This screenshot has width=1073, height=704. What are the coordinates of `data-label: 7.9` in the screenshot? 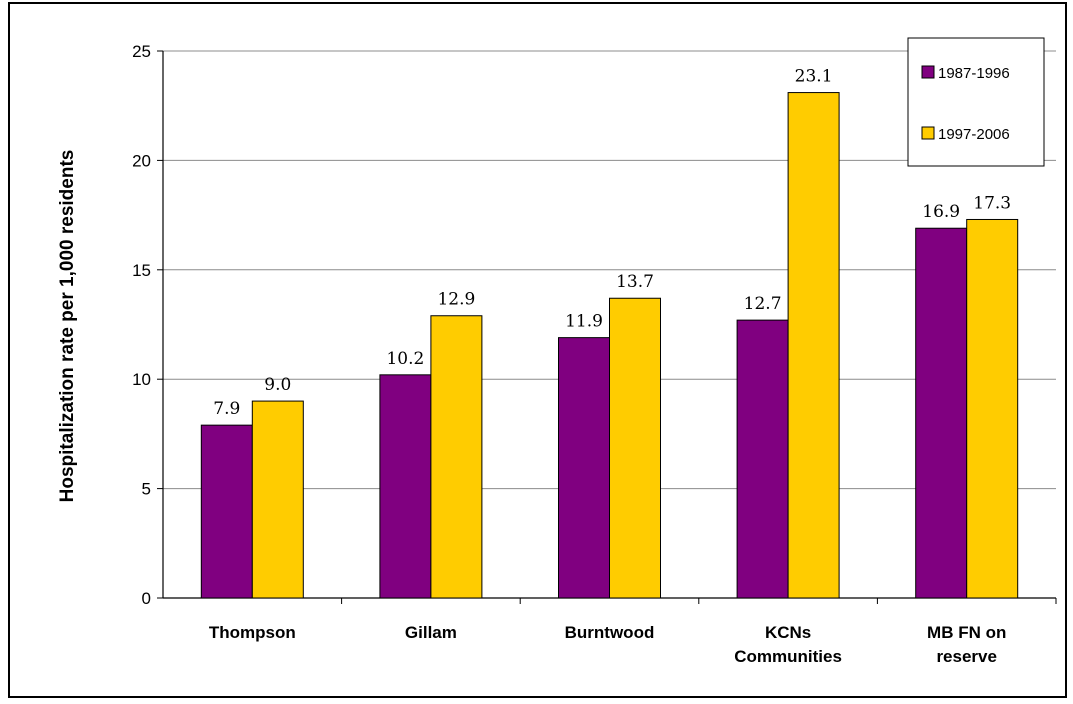 It's located at (226, 409).